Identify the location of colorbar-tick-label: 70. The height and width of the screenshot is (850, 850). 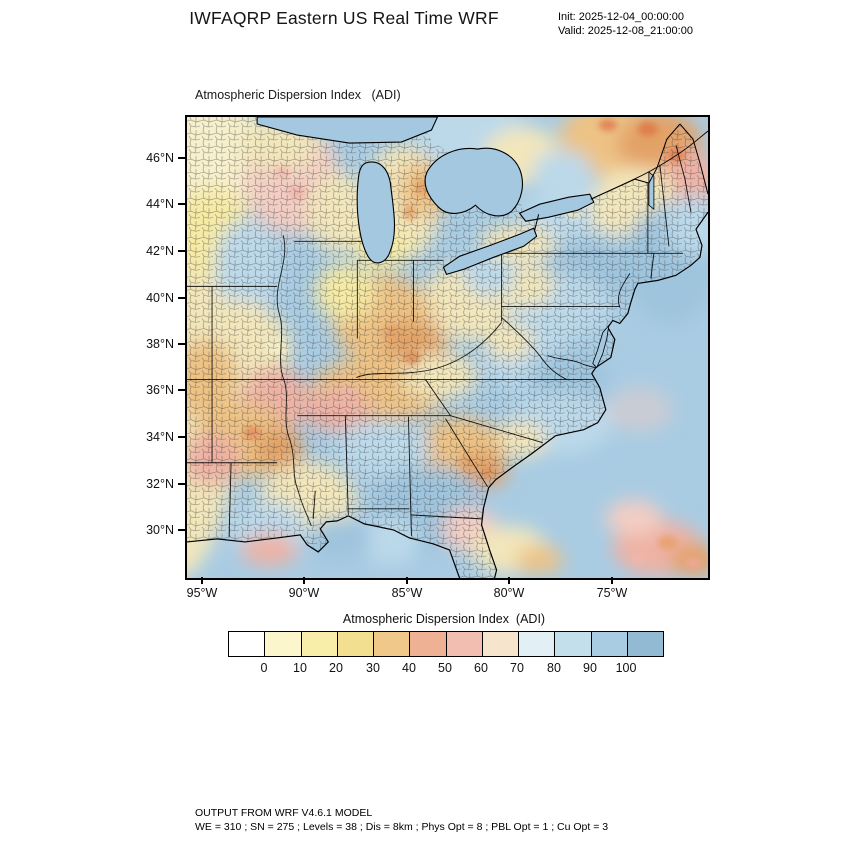
(517, 668).